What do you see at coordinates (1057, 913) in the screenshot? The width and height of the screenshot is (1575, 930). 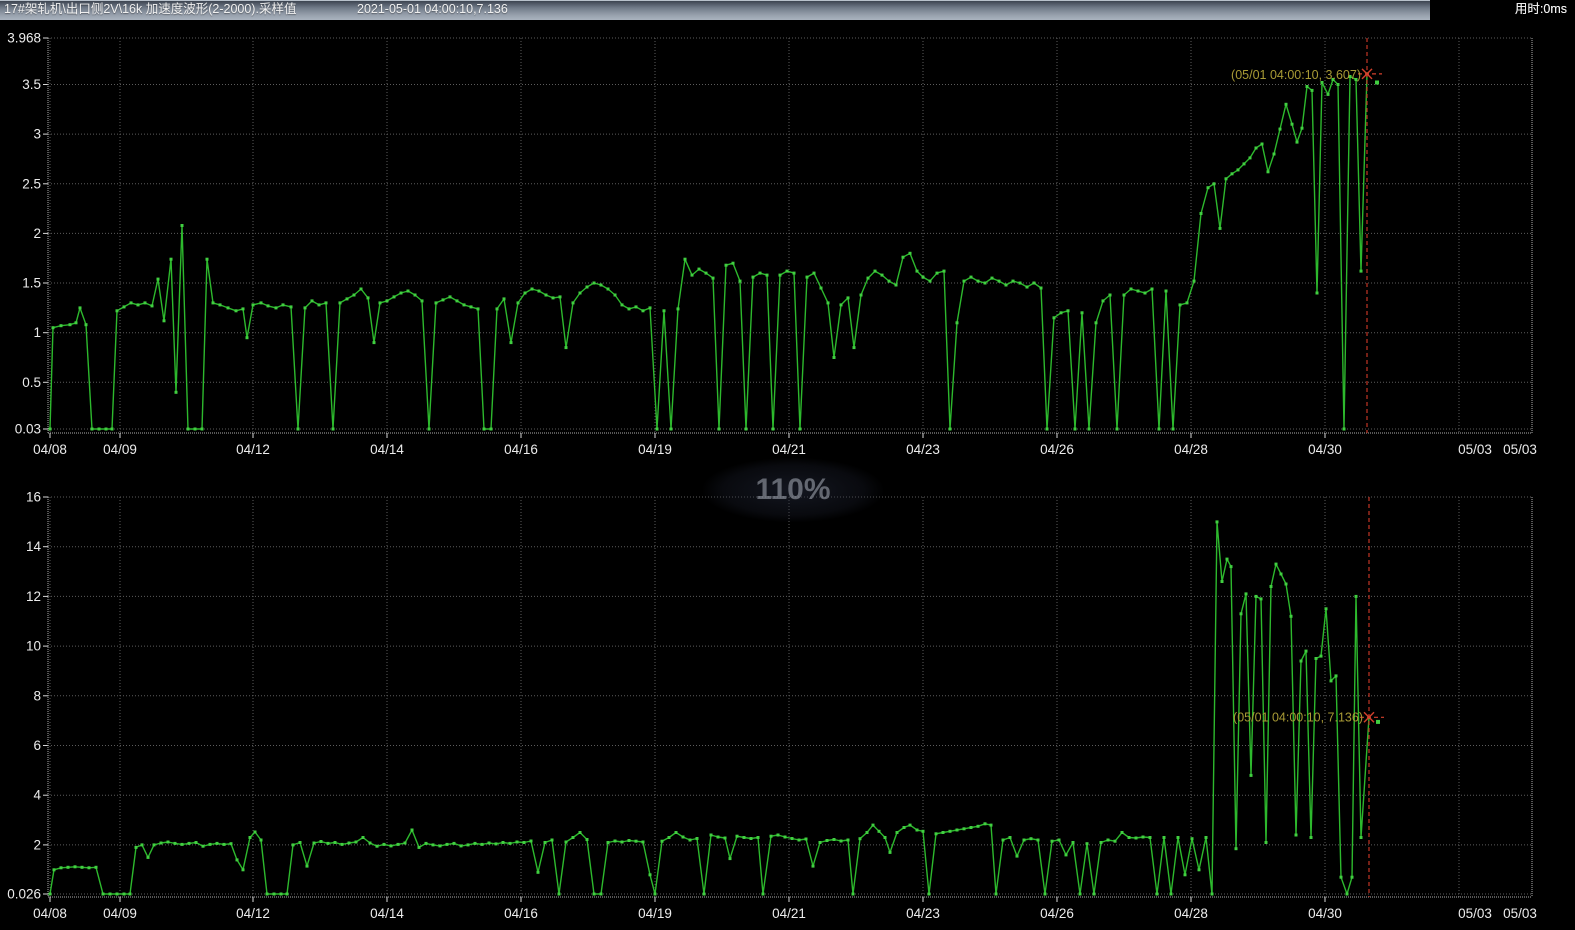 I see `x-tick-label: 04/26` at bounding box center [1057, 913].